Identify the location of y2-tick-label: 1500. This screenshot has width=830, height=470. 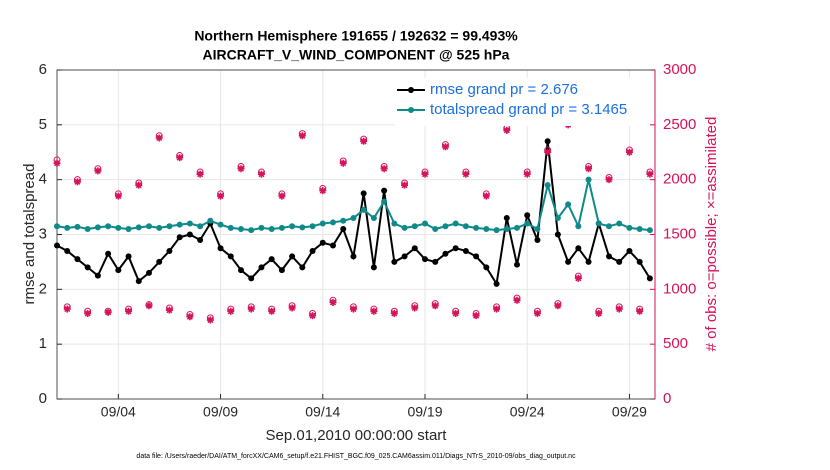
(679, 233).